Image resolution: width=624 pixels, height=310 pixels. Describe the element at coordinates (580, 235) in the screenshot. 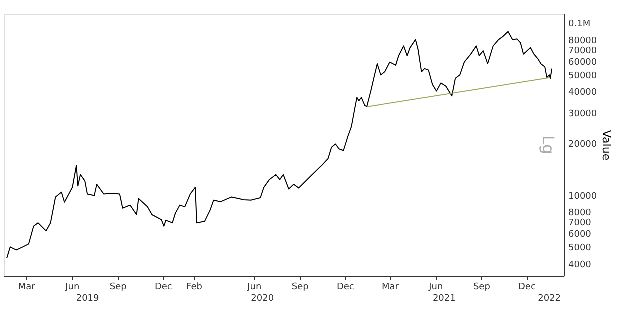

I see `y-tick-label: 6000` at that location.